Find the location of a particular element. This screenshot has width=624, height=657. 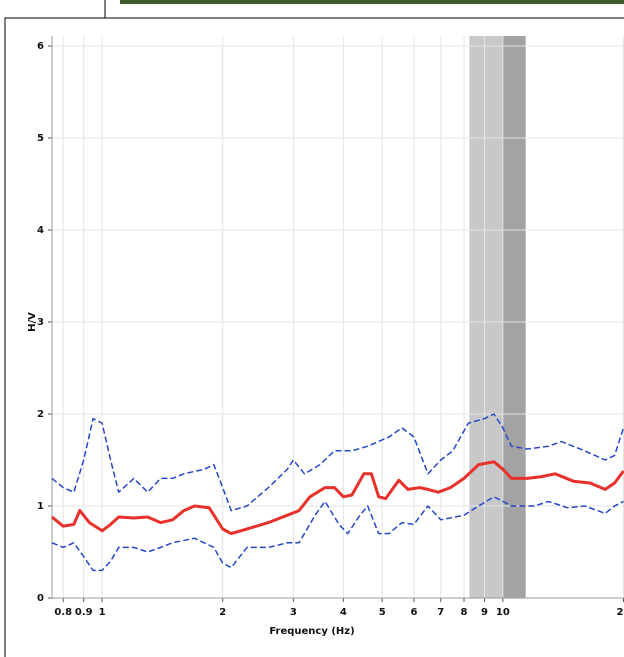

x-tick-label: 0.9 is located at coordinates (84, 612).